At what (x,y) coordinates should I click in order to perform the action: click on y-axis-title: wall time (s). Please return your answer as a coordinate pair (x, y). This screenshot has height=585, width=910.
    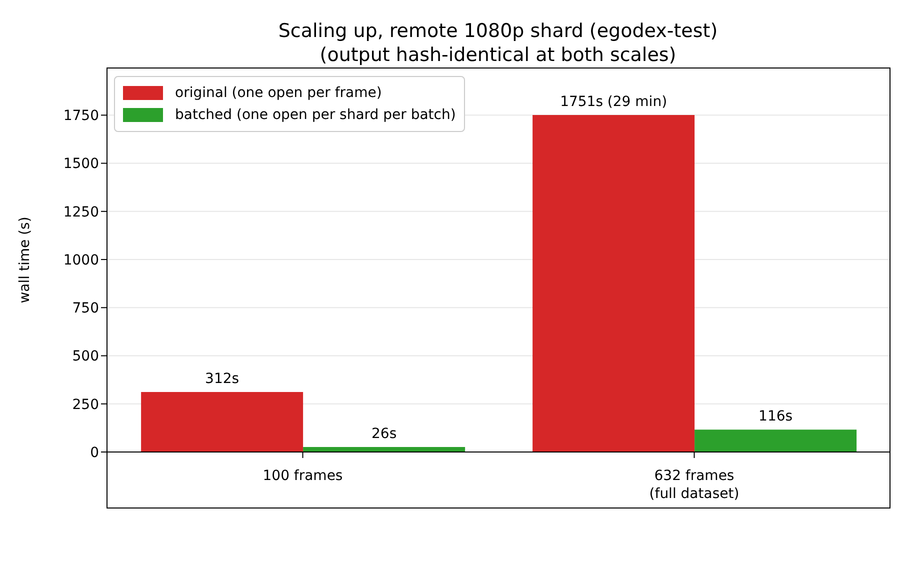
    Looking at the image, I should click on (24, 260).